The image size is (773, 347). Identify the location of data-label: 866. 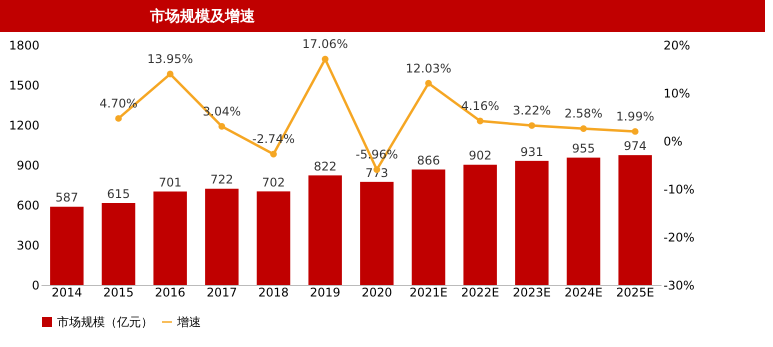
(428, 161).